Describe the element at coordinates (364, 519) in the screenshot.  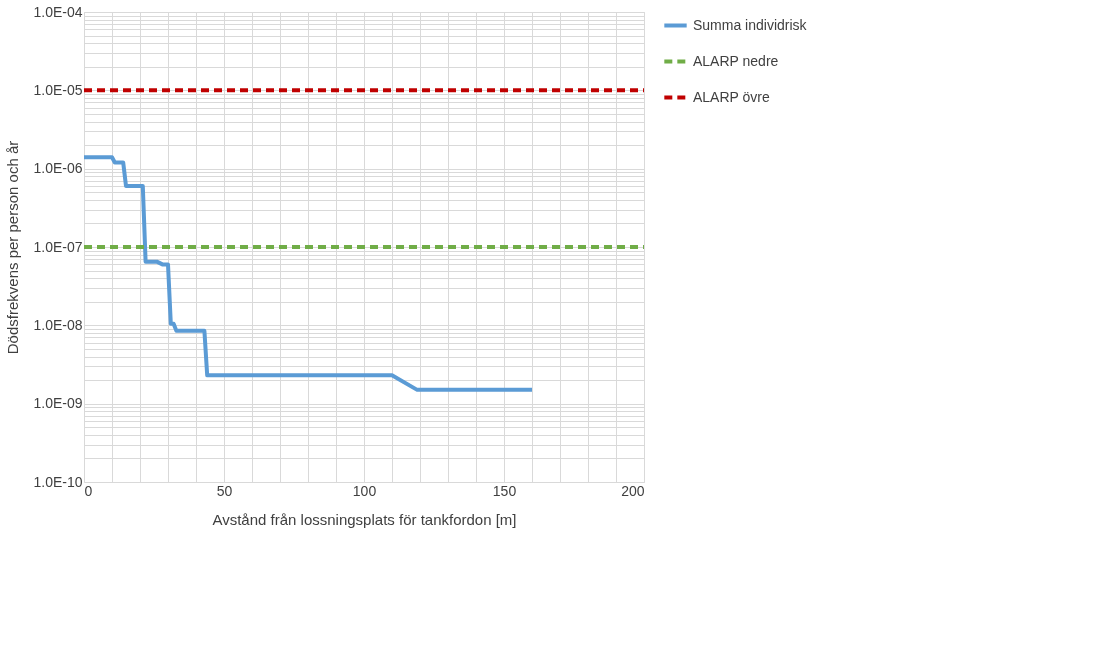
I see `x-axis-title: Avstånd från lossningsplats för tankfordon [m]` at that location.